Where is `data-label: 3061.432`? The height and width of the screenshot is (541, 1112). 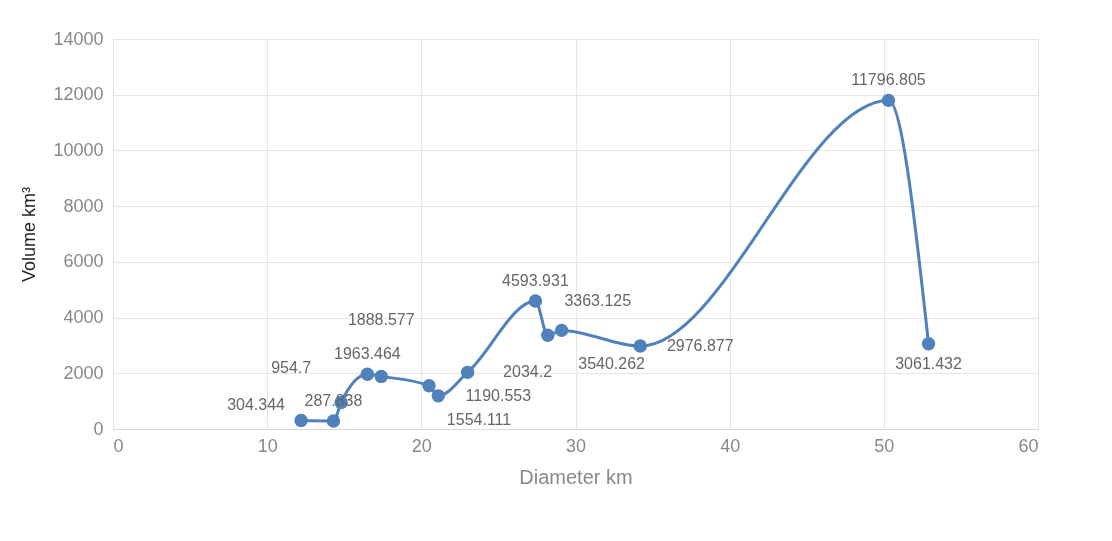
data-label: 3061.432 is located at coordinates (929, 363).